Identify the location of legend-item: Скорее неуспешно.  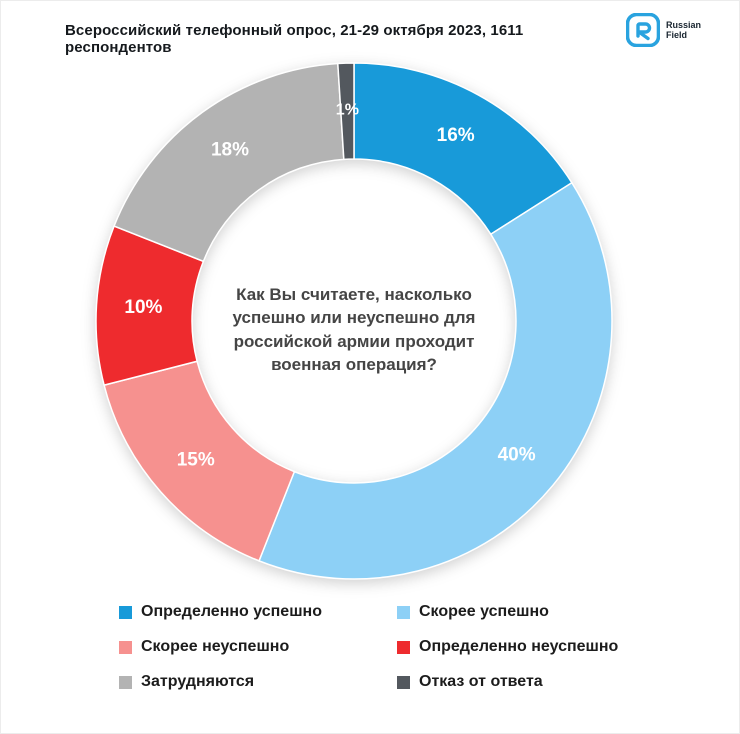
(258, 647).